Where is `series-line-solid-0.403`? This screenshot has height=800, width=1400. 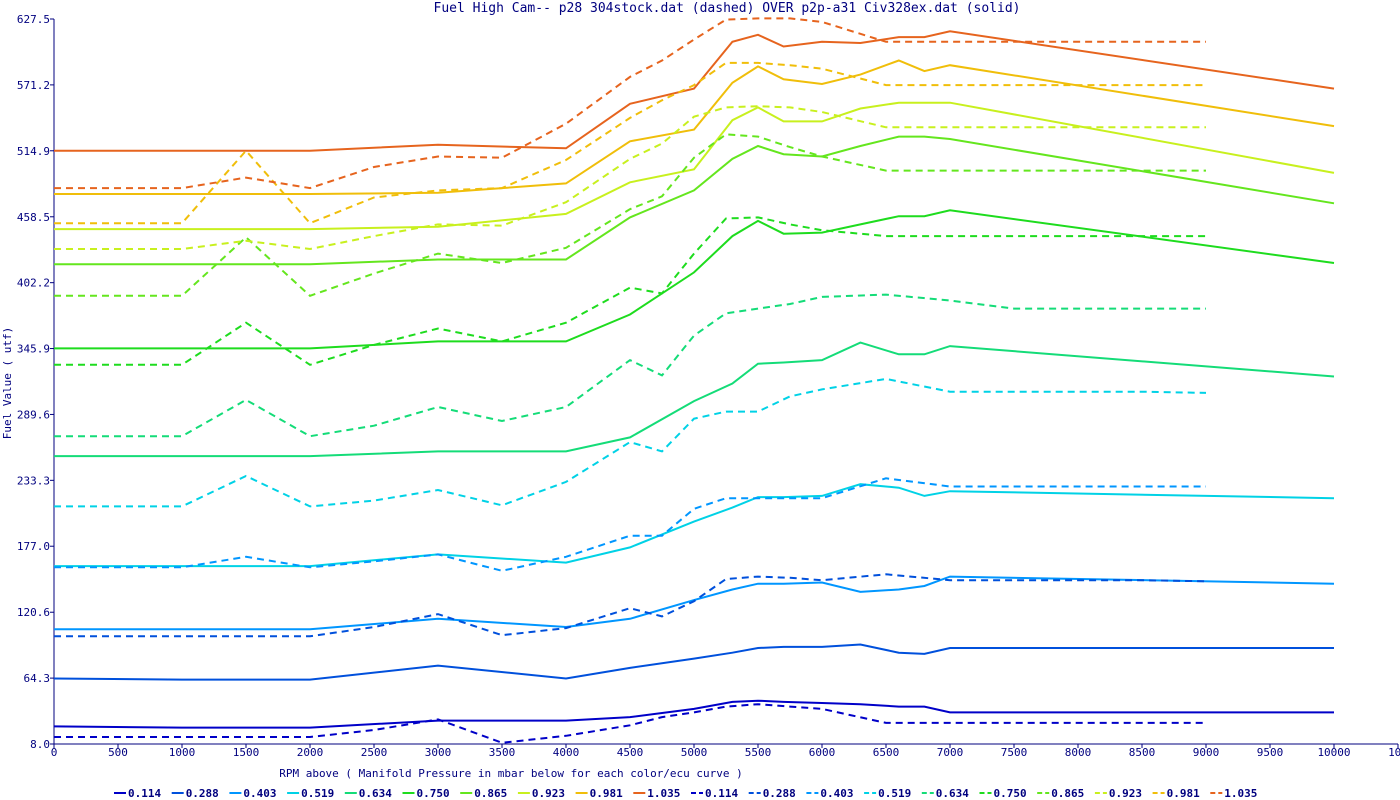
series-line-solid-0.403 is located at coordinates (694, 603).